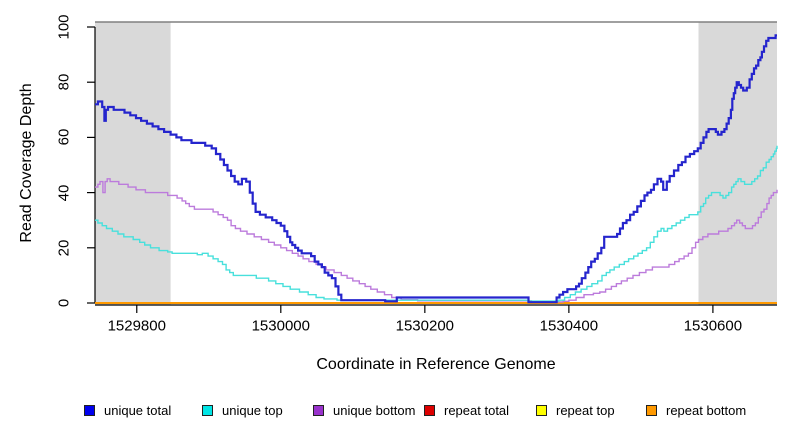 This screenshot has height=432, width=792. What do you see at coordinates (706, 410) in the screenshot?
I see `legend-label: repeat bottom` at bounding box center [706, 410].